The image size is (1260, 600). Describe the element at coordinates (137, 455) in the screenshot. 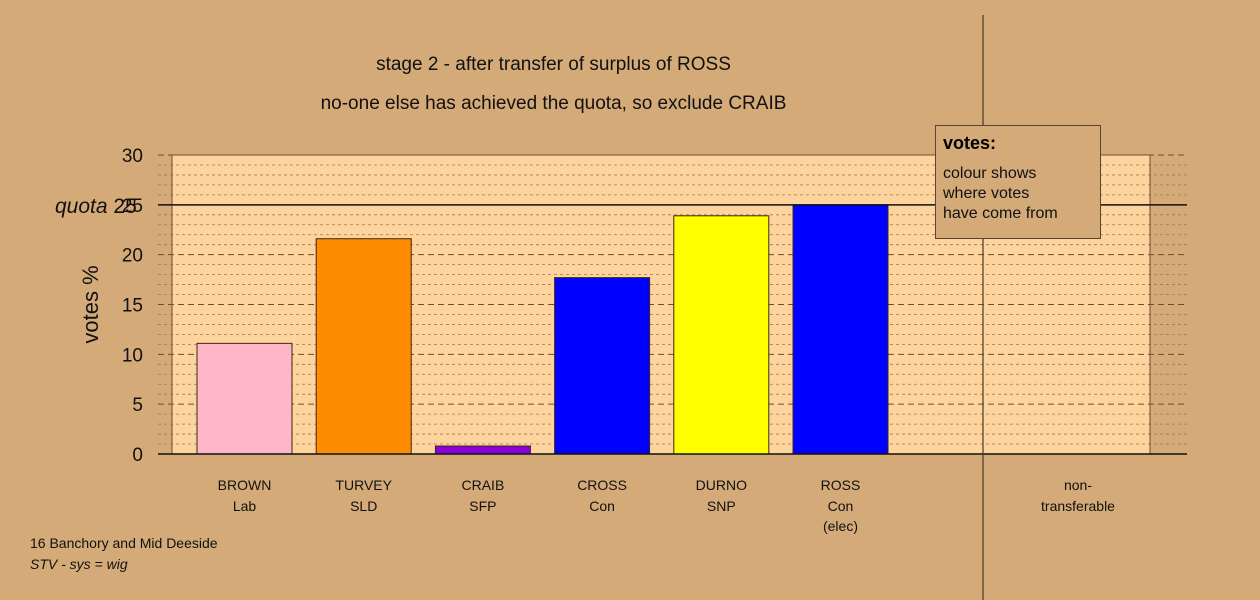

I see `y-tick-label: 0` at that location.